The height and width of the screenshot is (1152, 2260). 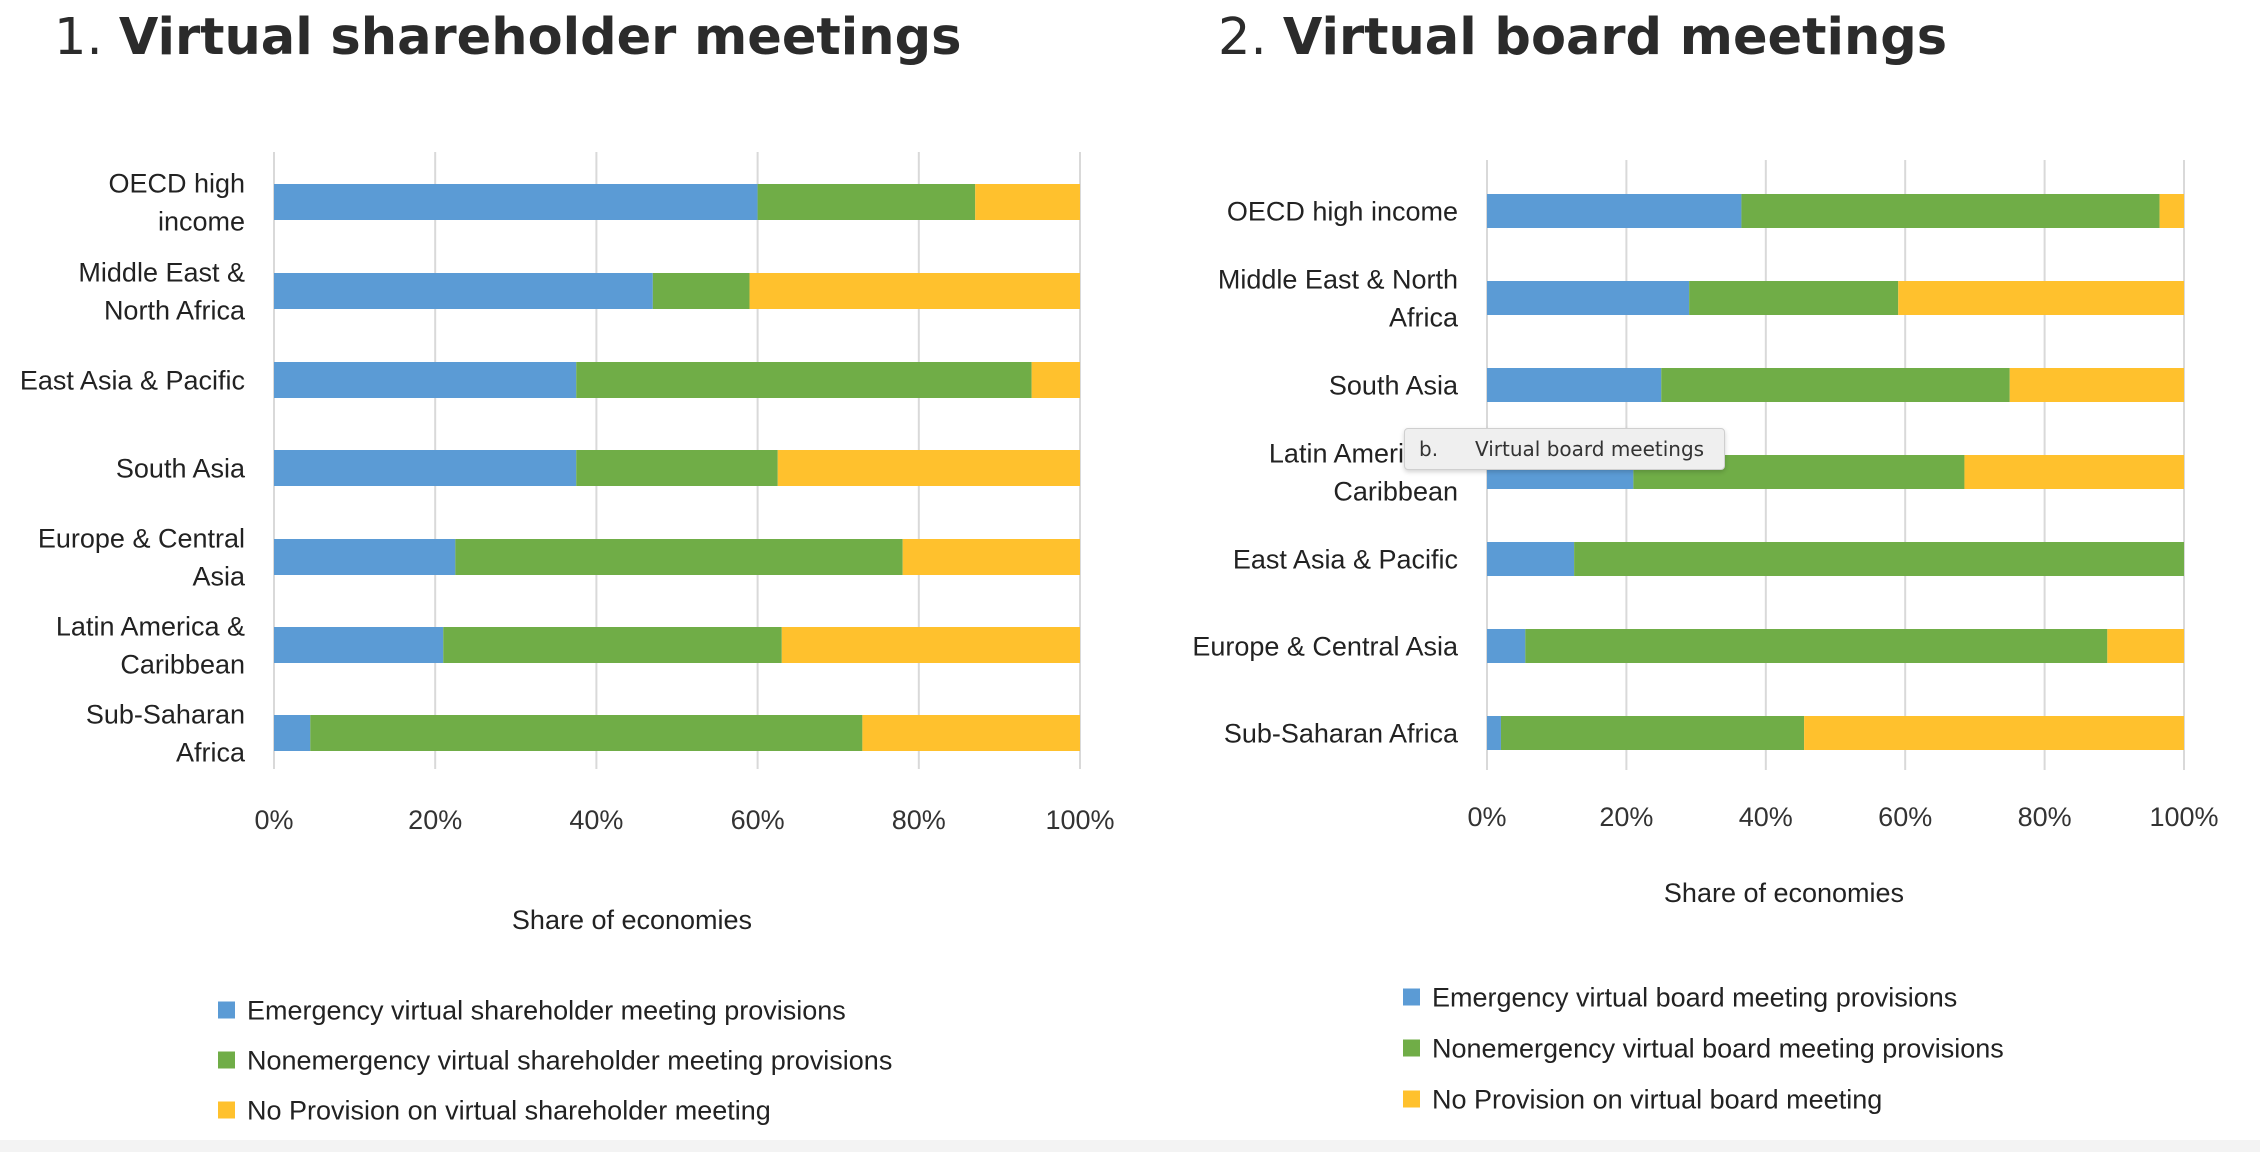 What do you see at coordinates (1242, 37) in the screenshot?
I see `chart2-number: 2.` at bounding box center [1242, 37].